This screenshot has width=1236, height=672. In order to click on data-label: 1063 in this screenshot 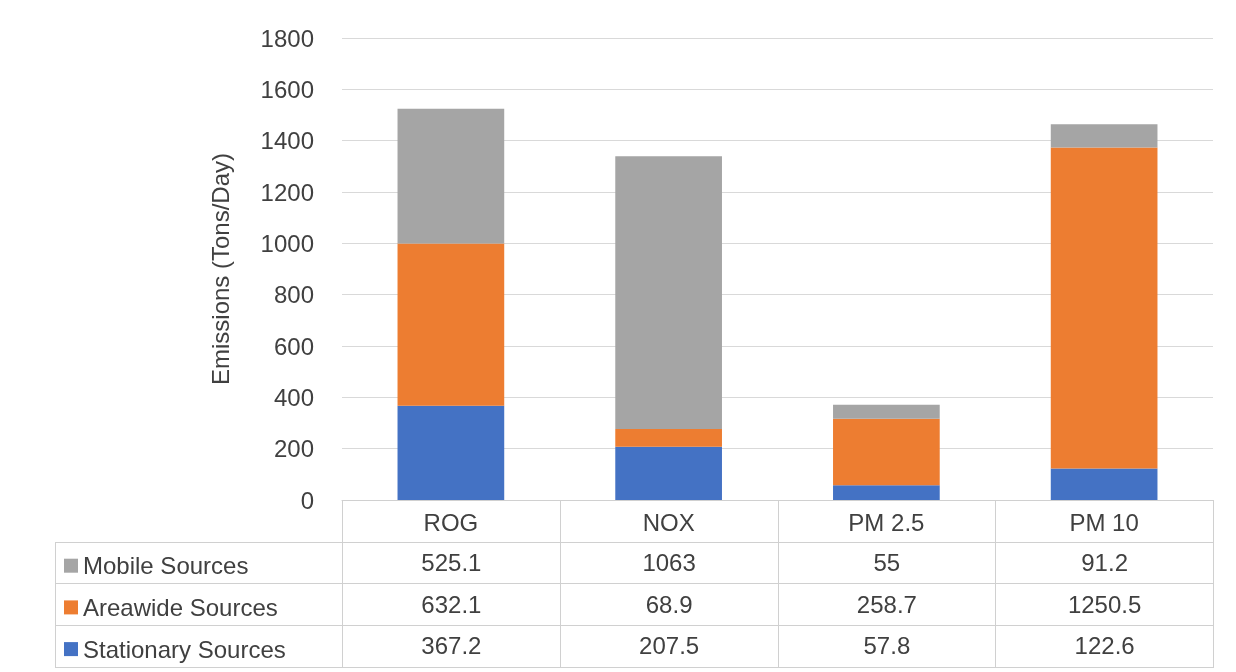, I will do `click(669, 563)`.